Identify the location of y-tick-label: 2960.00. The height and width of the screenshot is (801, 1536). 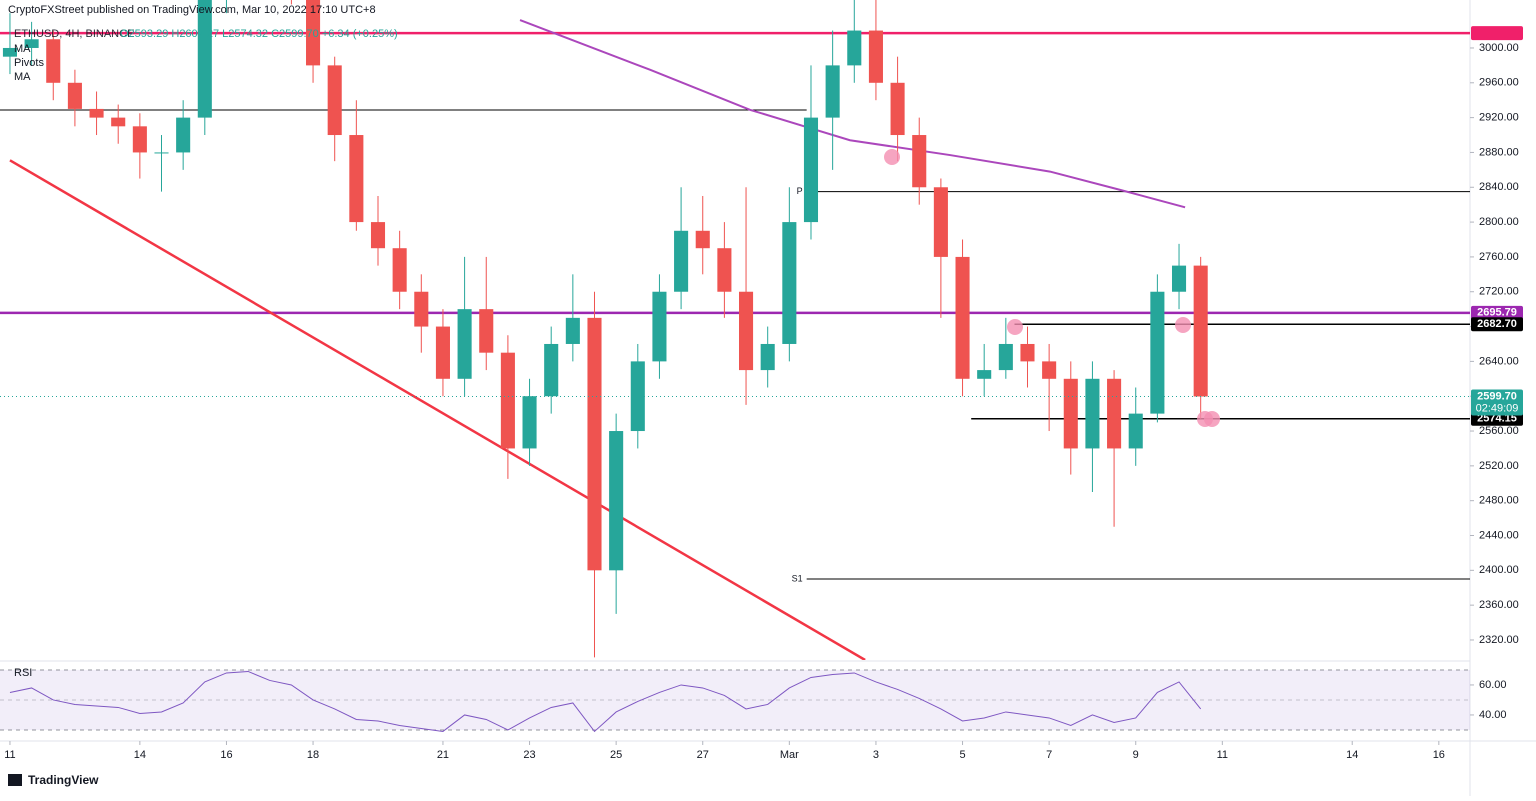
(1499, 83).